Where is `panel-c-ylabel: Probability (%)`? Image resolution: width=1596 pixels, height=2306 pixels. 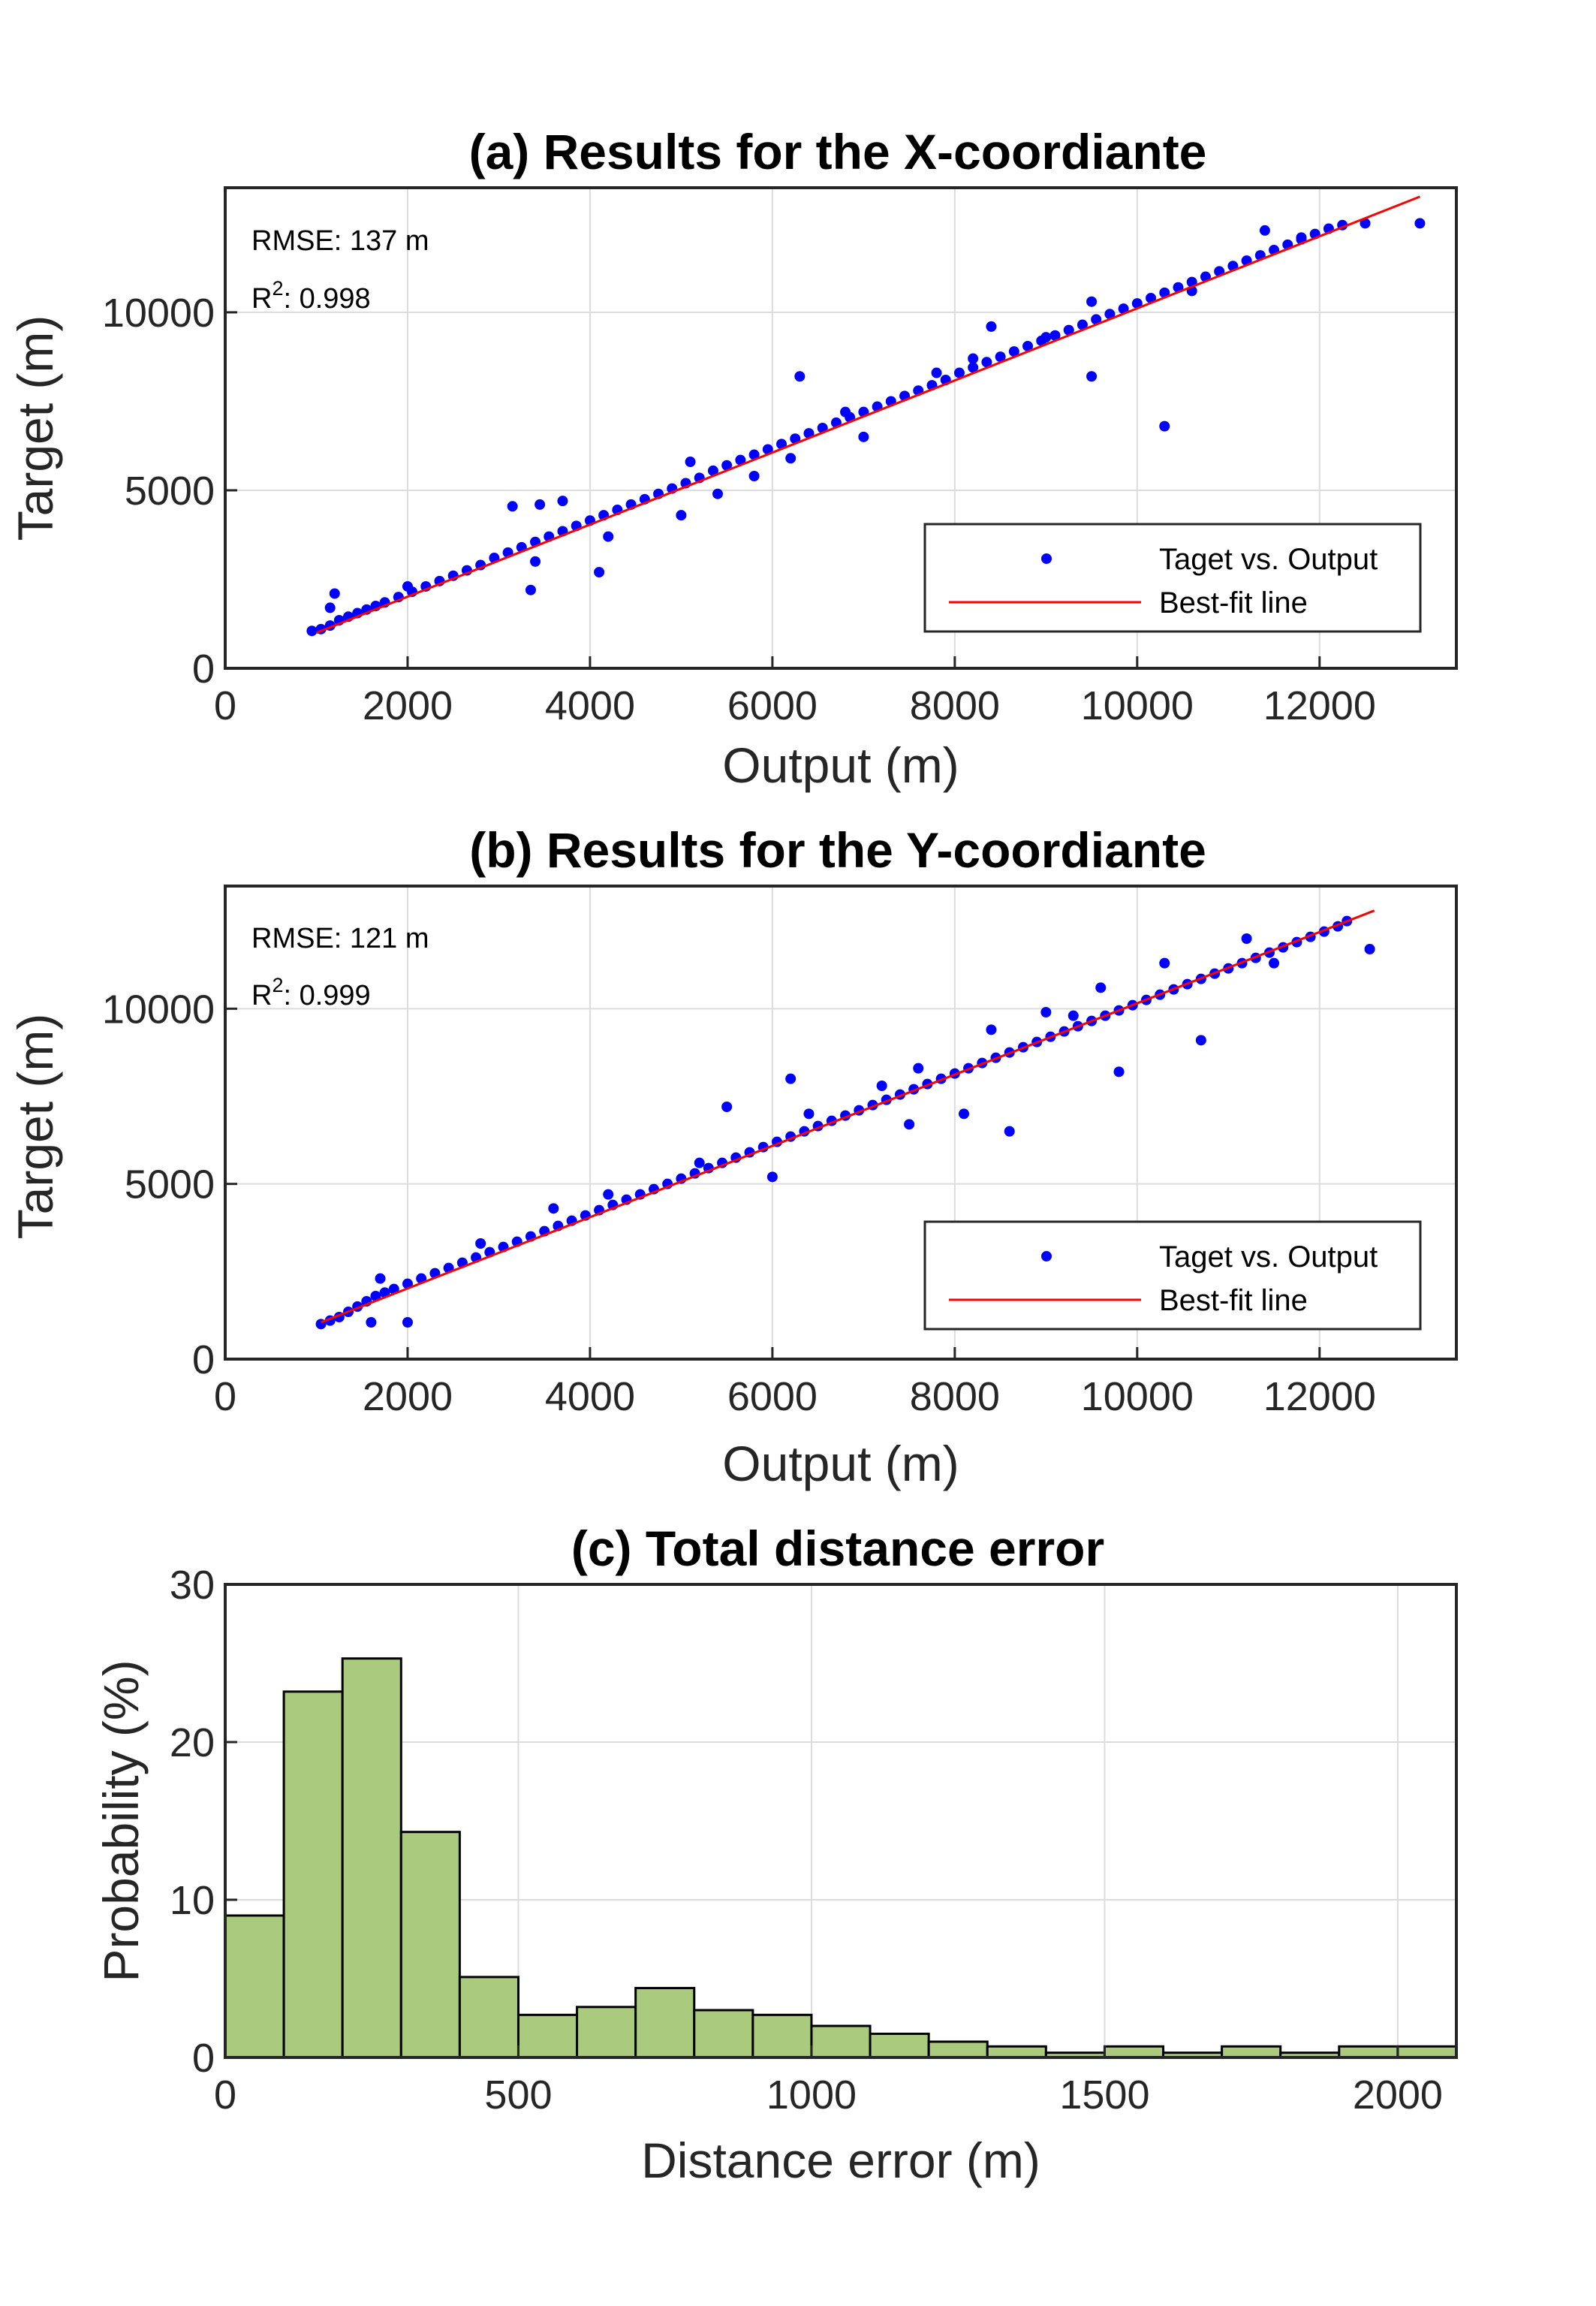
panel-c-ylabel: Probability (%) is located at coordinates (121, 1820).